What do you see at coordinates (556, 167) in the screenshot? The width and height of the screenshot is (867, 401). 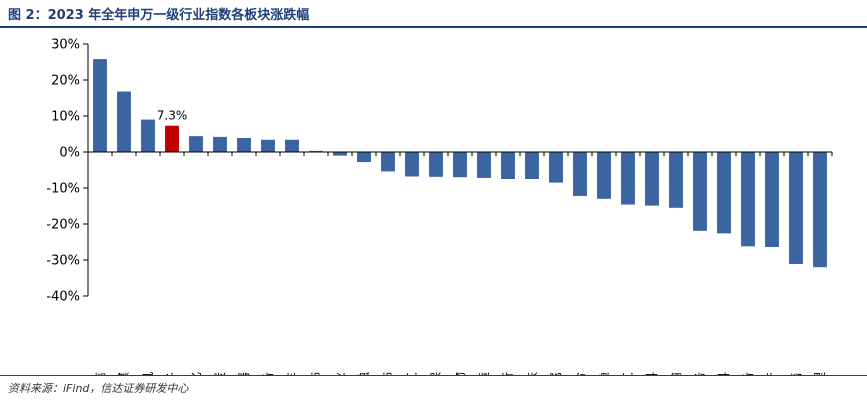 I see `bar-有色金属` at bounding box center [556, 167].